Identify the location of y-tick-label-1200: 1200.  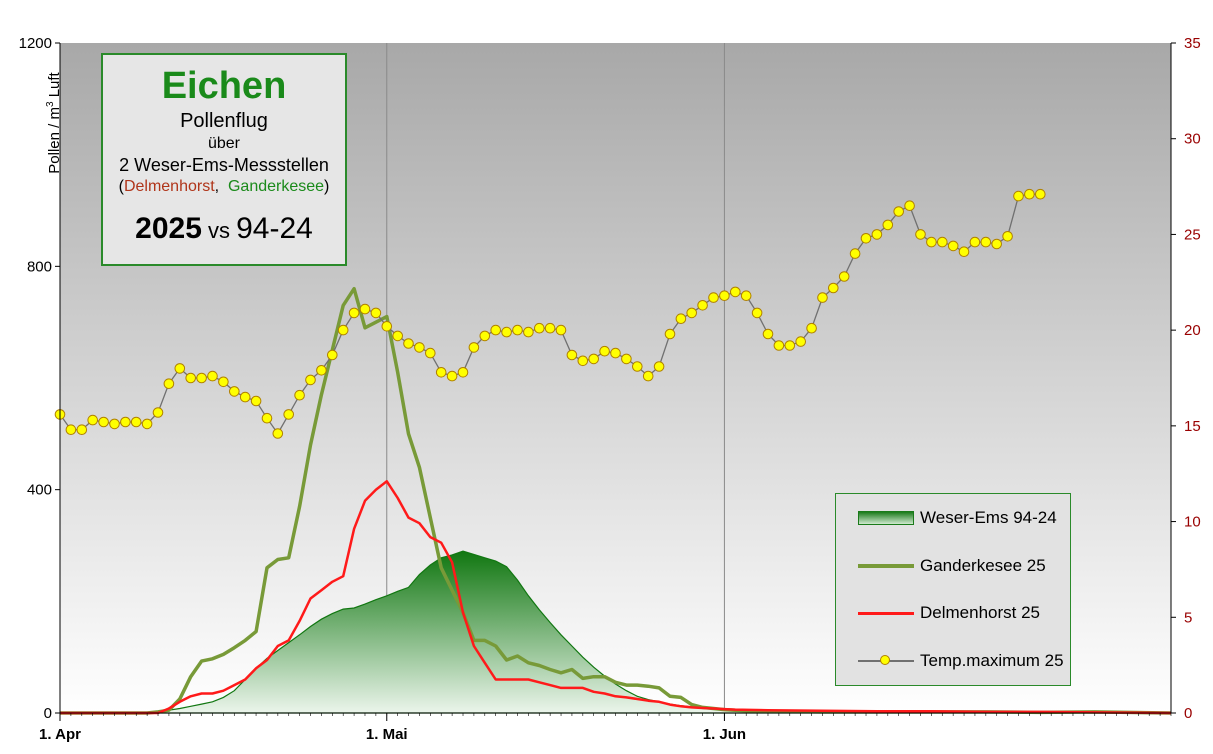
(35, 43).